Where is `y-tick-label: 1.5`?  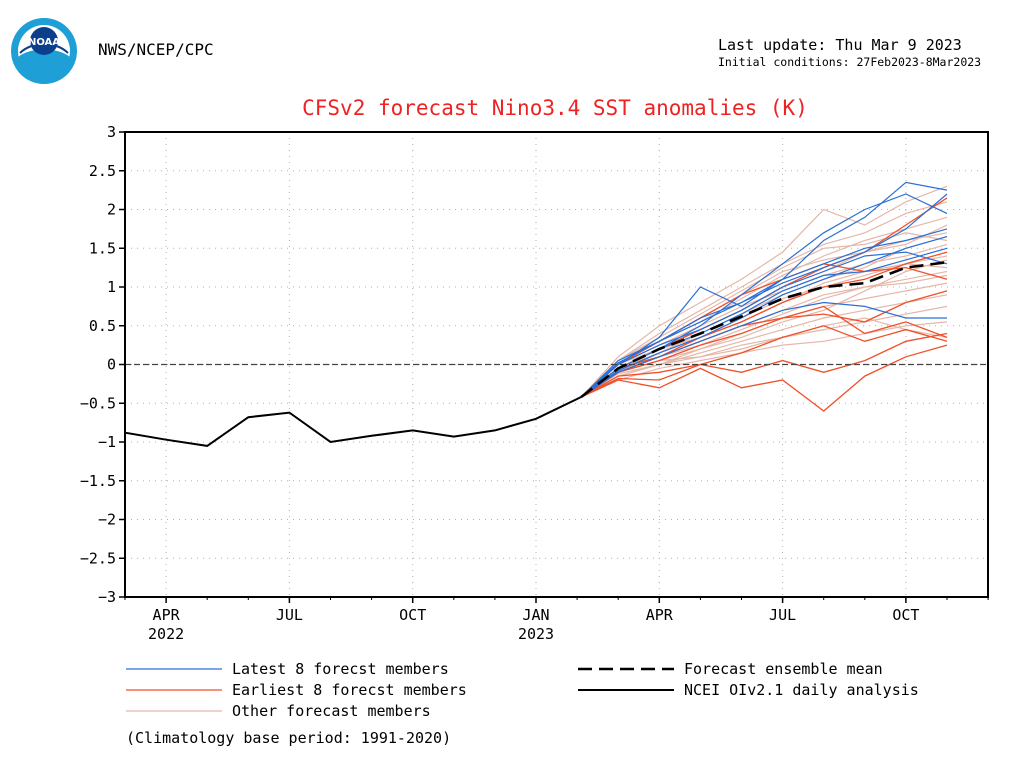
y-tick-label: 1.5 is located at coordinates (102, 248).